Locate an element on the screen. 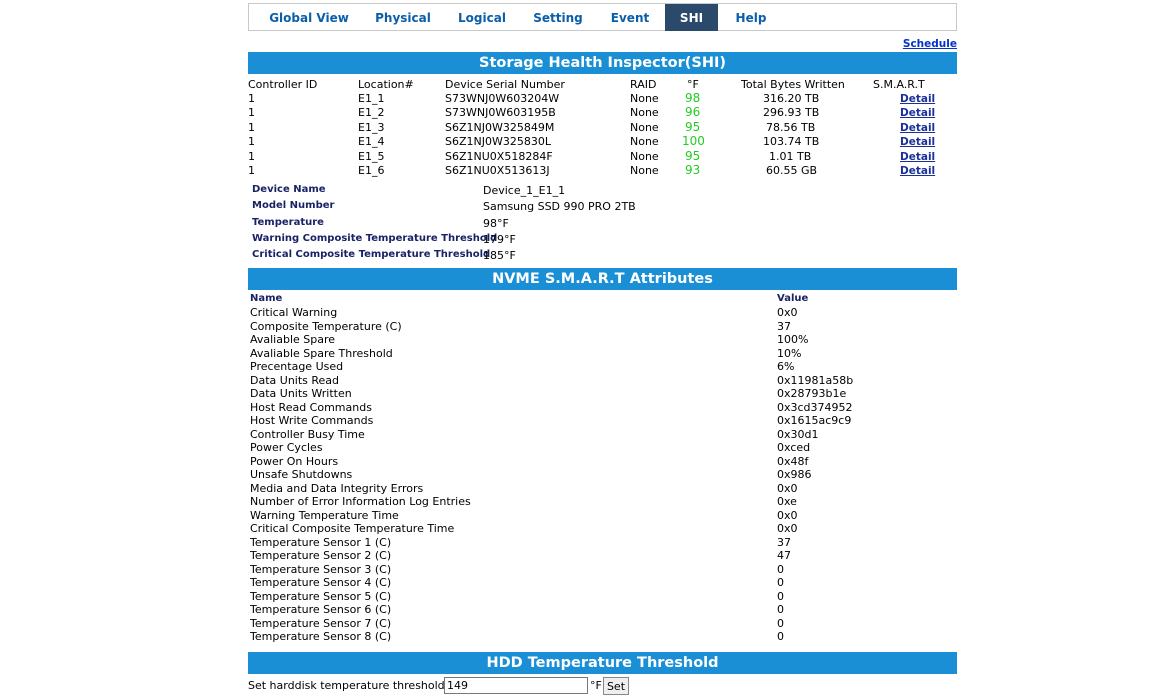  col-header-tbw: Total Bytes Written is located at coordinates (793, 84).